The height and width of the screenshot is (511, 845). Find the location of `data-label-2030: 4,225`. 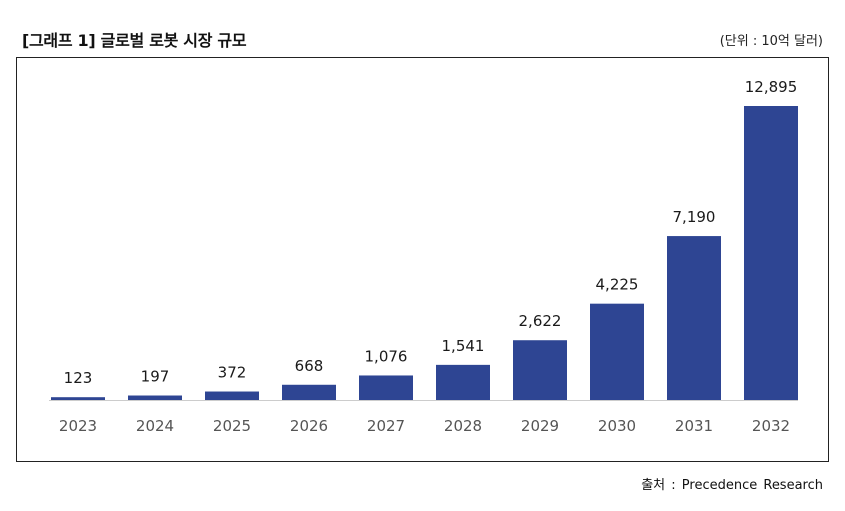

data-label-2030: 4,225 is located at coordinates (617, 285).